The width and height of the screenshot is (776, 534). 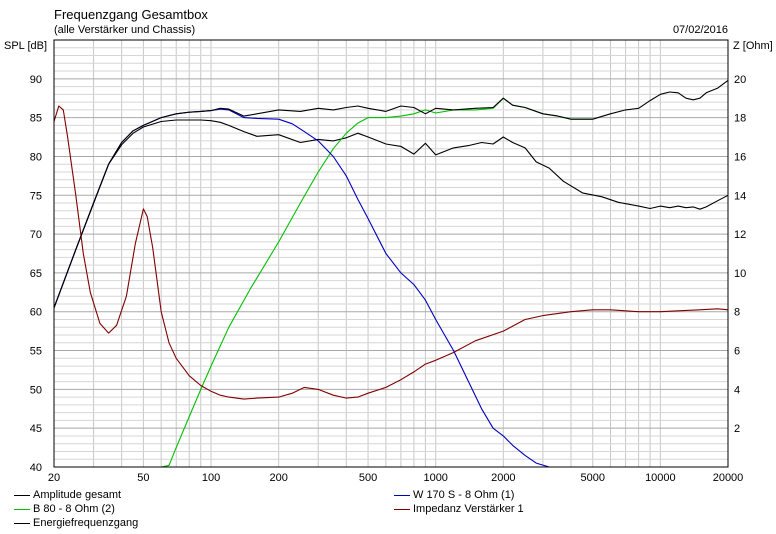 I want to click on y-left-tick-label: 65, so click(x=36, y=274).